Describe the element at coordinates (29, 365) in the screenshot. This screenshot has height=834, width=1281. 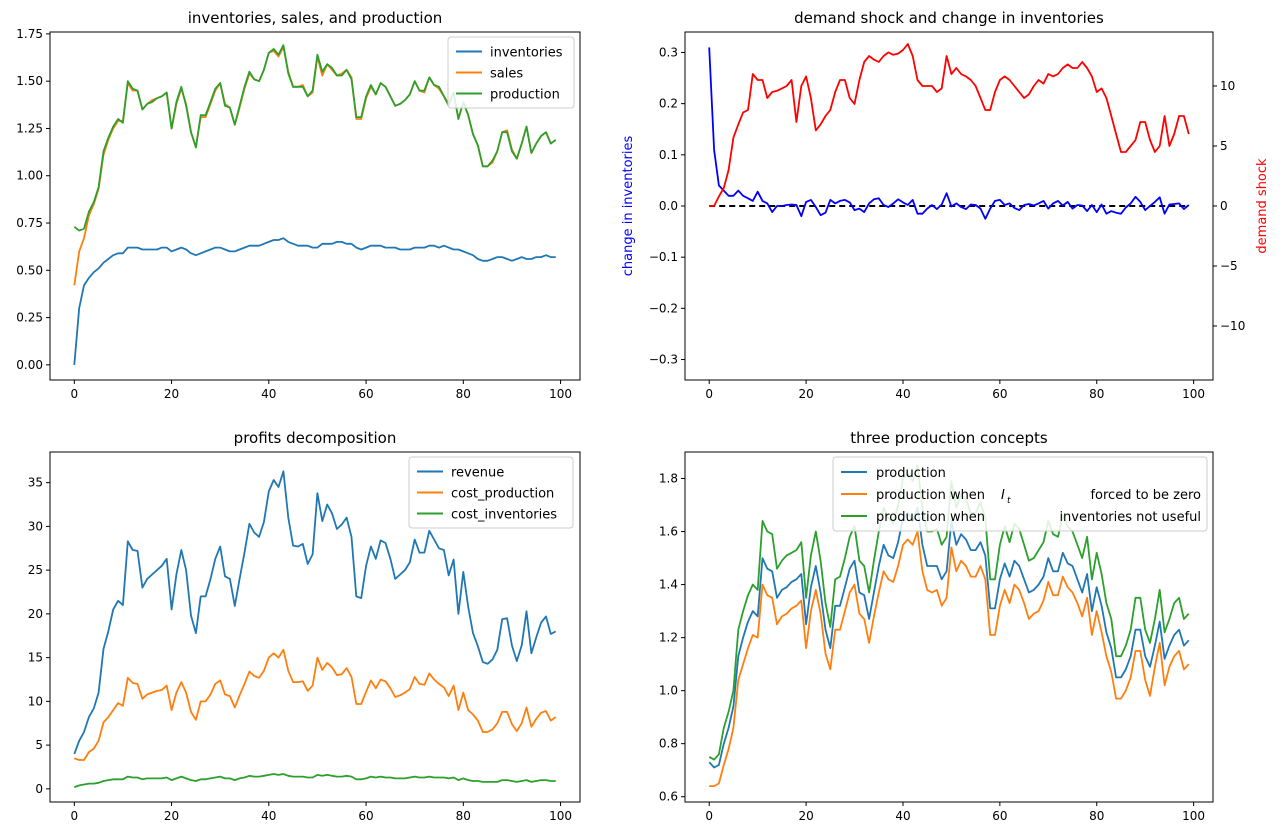
I see `y-tick-label: 0.00` at that location.